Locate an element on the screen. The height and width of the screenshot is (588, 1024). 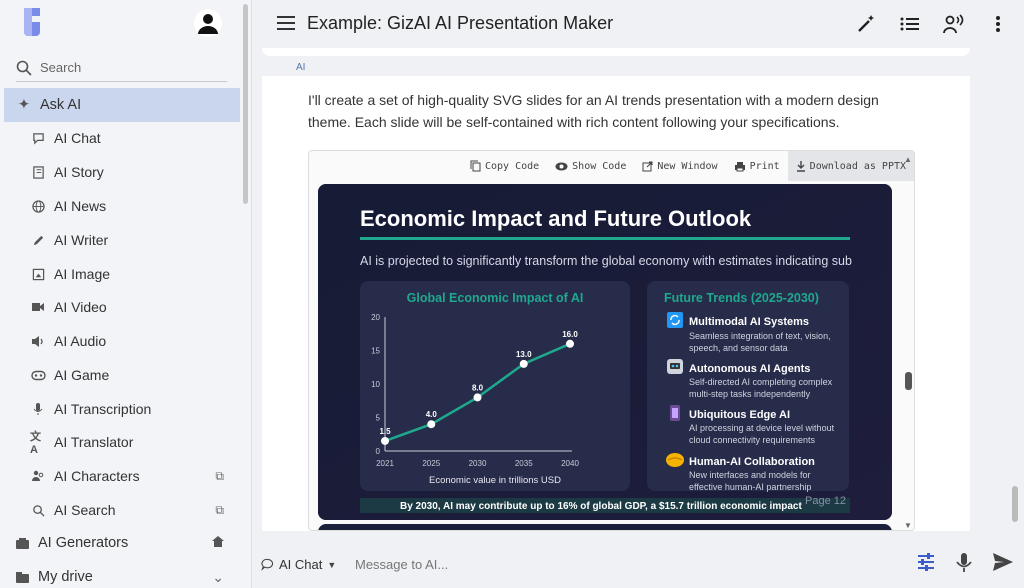
sidebar-item-label: AI Generators is located at coordinates (83, 543).